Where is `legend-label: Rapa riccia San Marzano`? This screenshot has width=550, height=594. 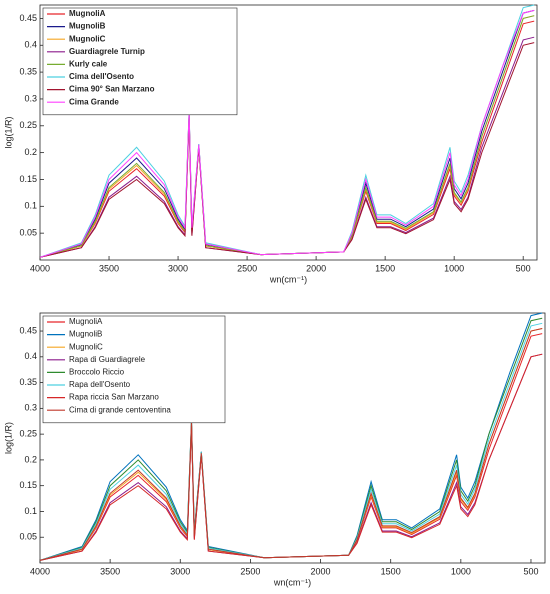 legend-label: Rapa riccia San Marzano is located at coordinates (114, 397).